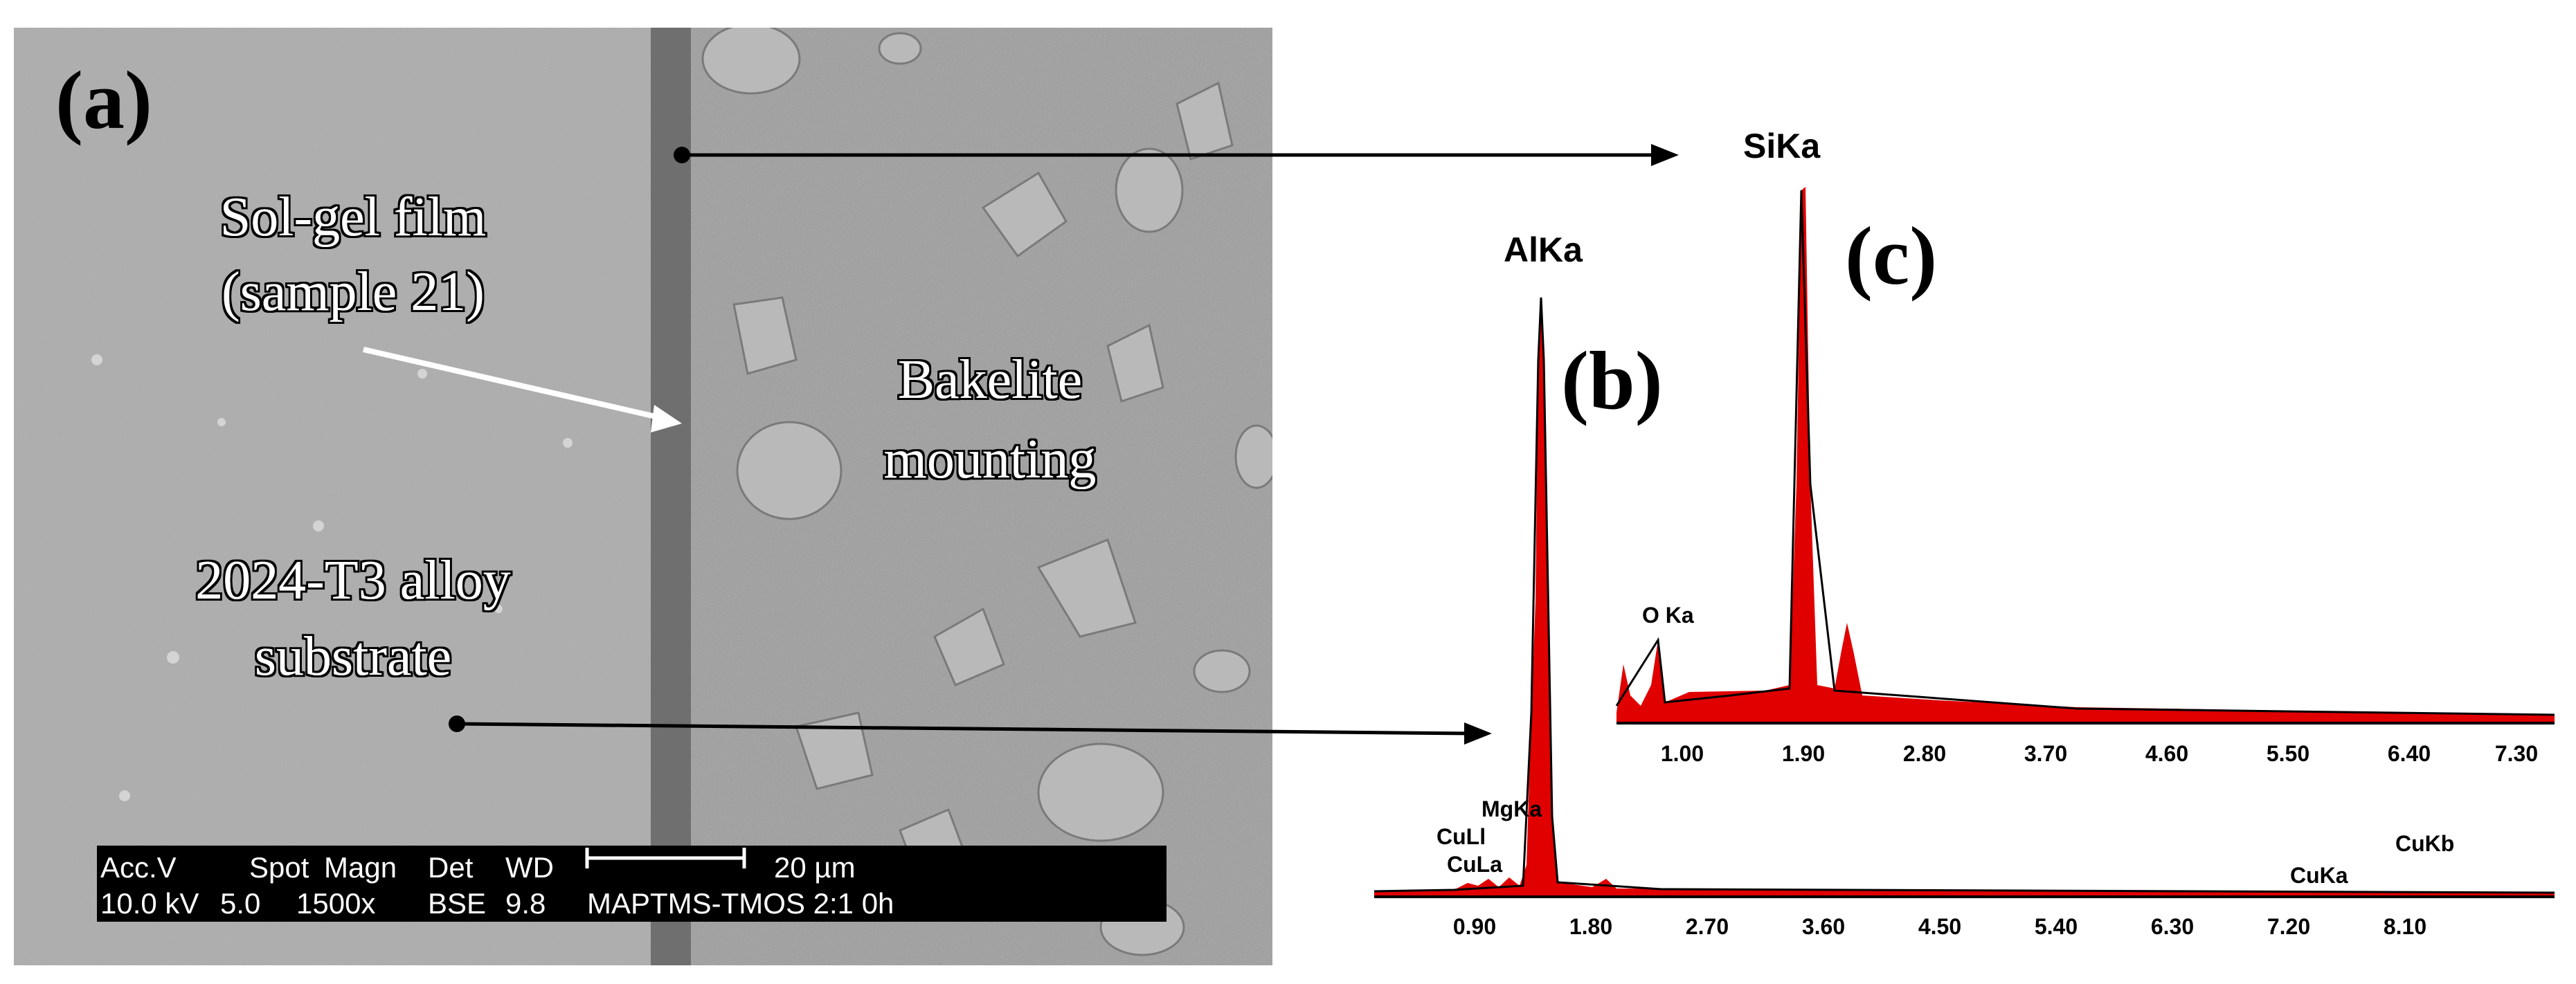 The width and height of the screenshot is (2576, 984). What do you see at coordinates (1478, 733) in the screenshot?
I see `arrow-to-spectrum-b-head` at bounding box center [1478, 733].